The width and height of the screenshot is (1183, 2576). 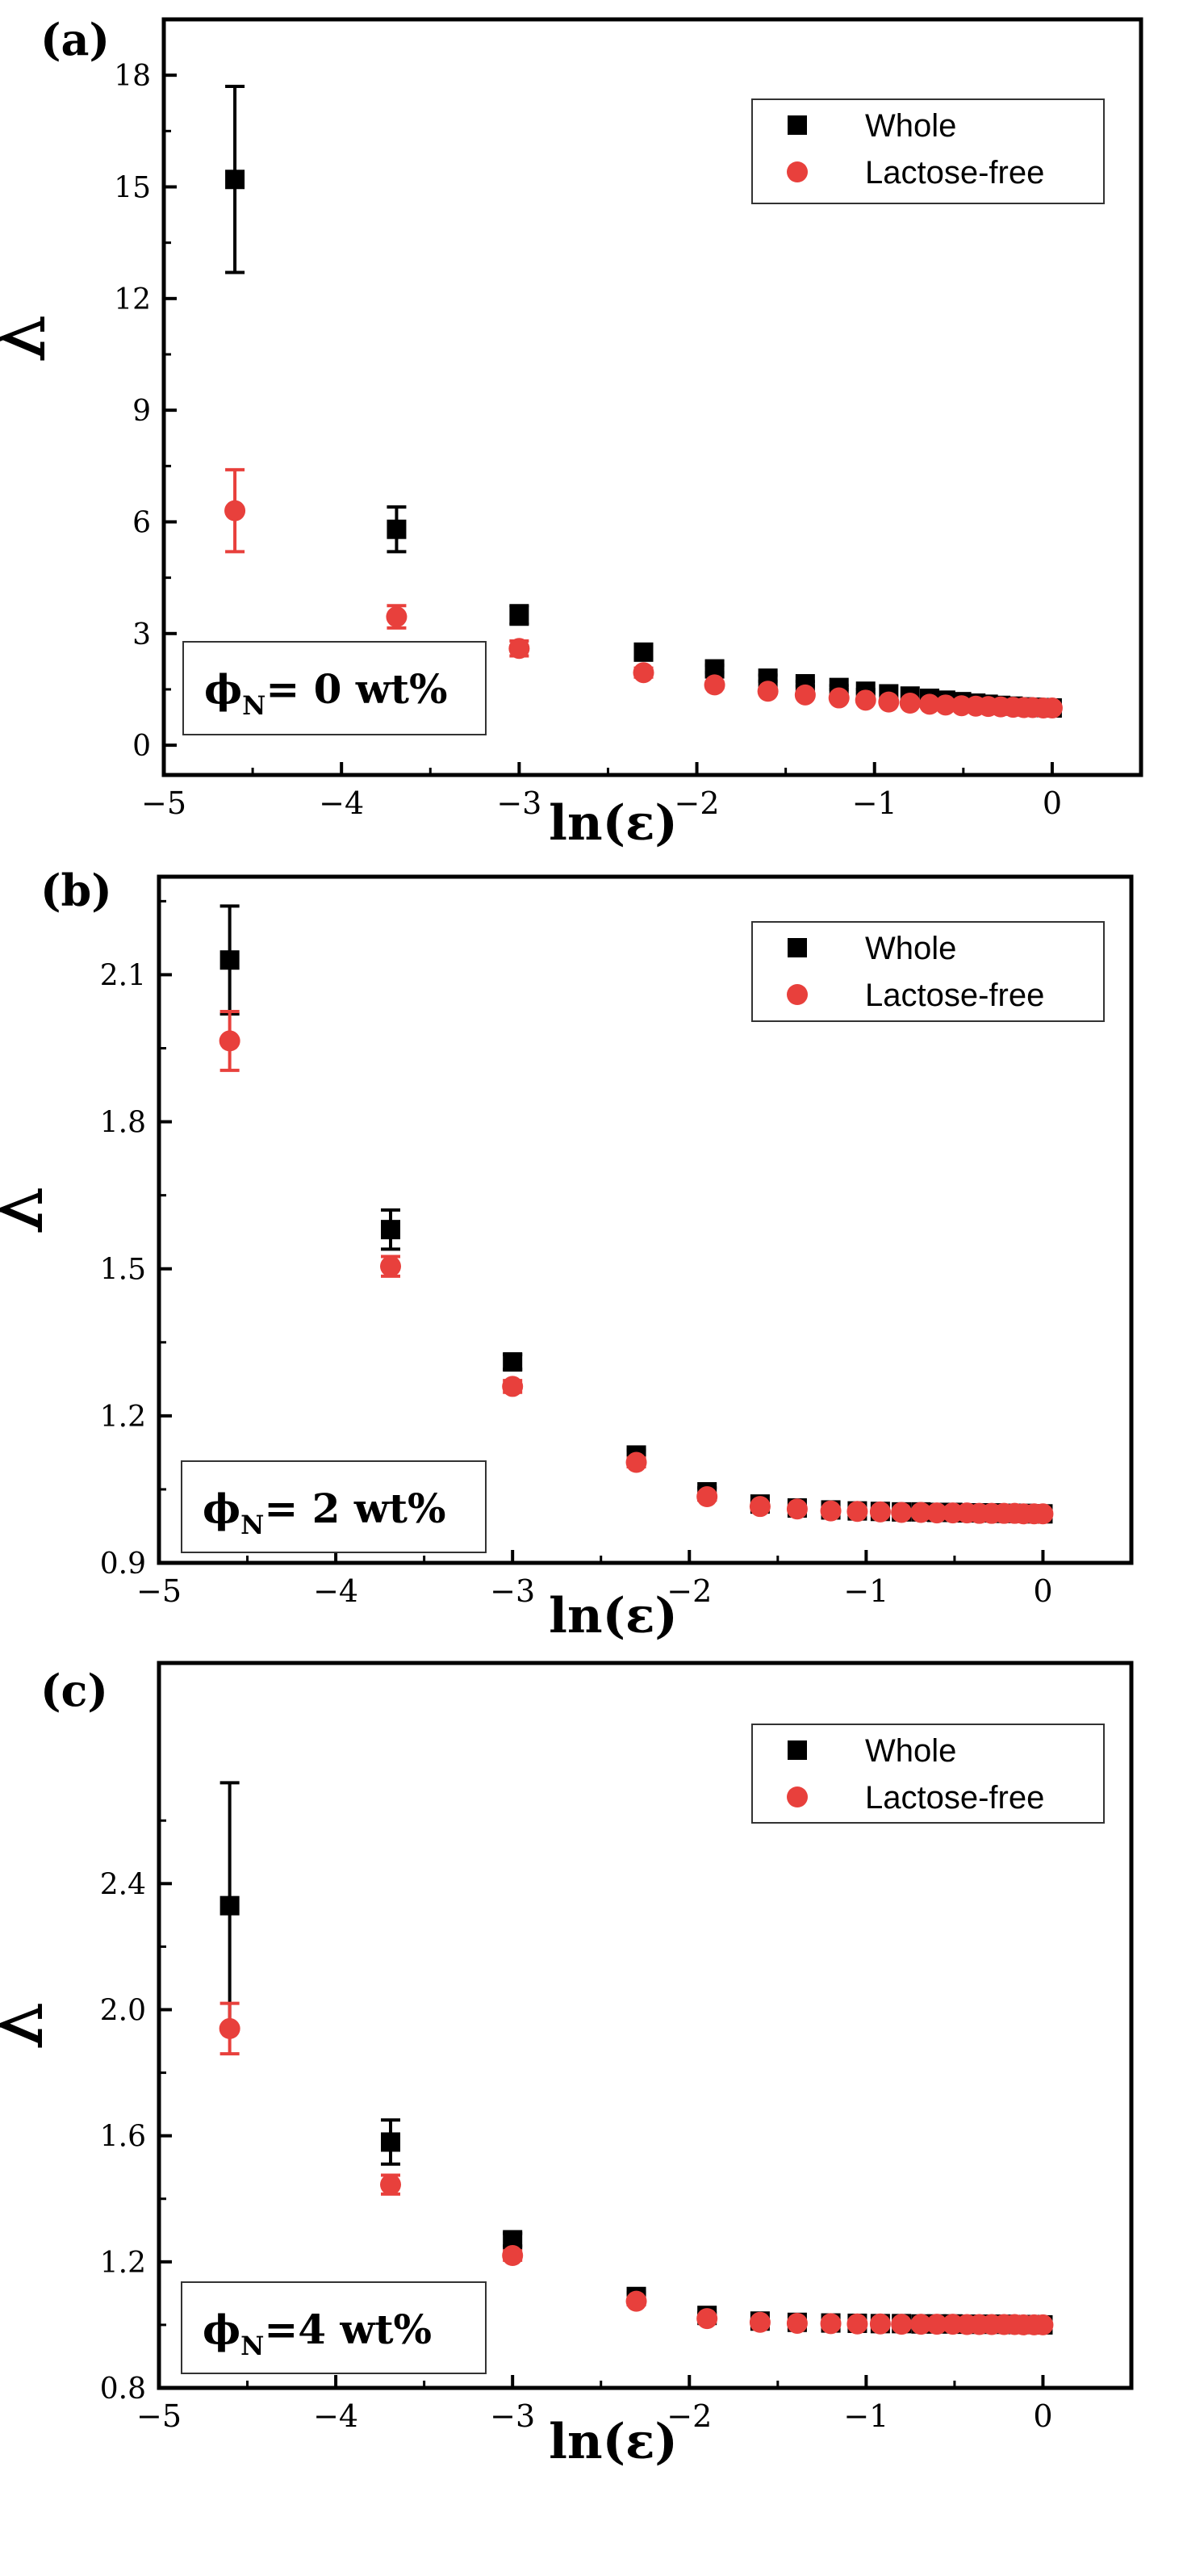 I want to click on y-tick-label: 2.1, so click(x=123, y=976).